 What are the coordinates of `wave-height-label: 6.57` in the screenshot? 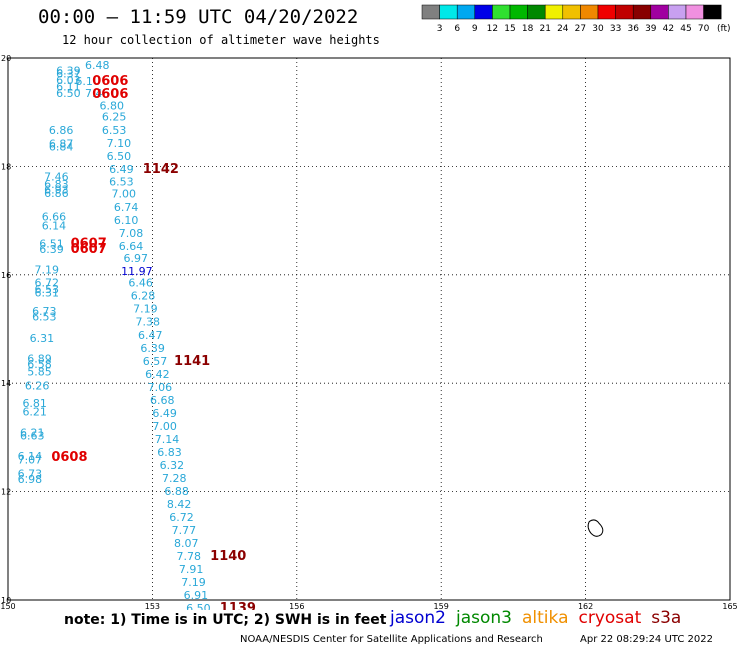 It's located at (155, 361).